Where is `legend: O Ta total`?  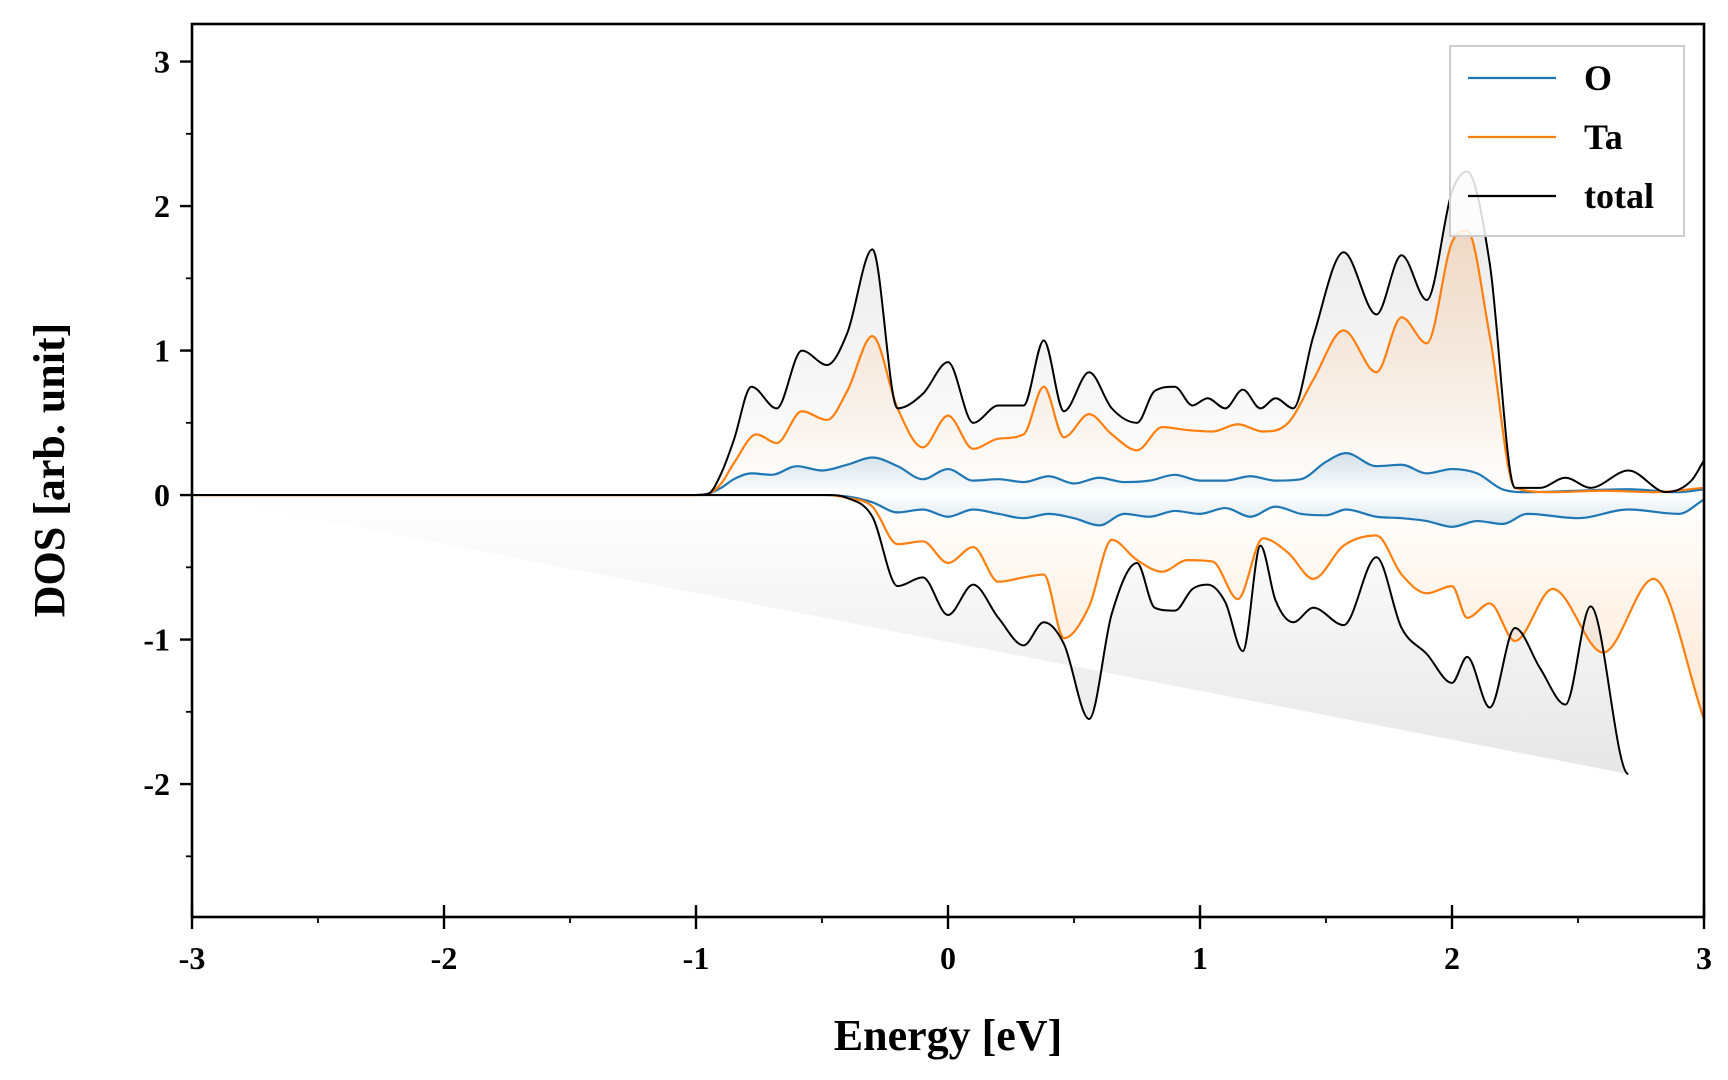 legend: O Ta total is located at coordinates (1567, 141).